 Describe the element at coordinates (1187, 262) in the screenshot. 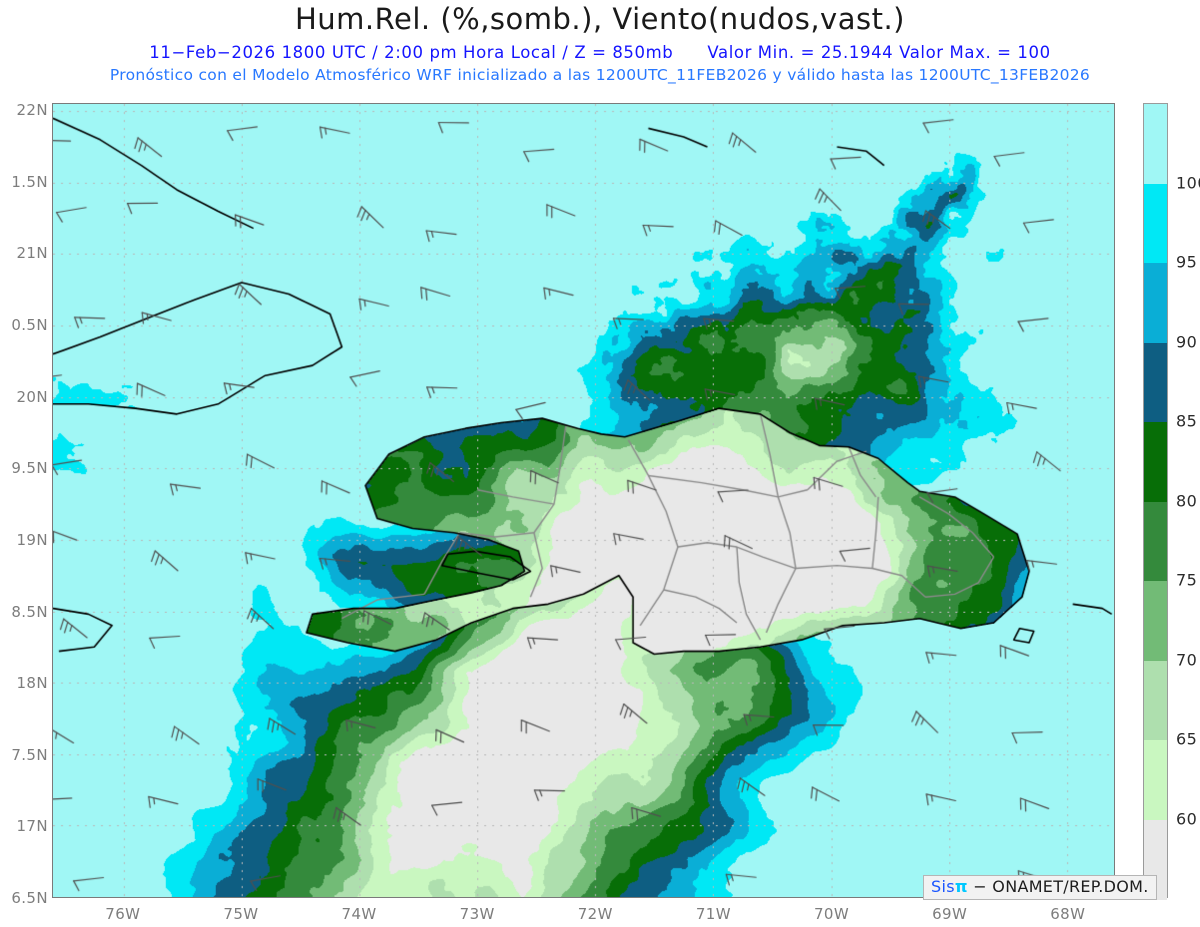

I see `colorbar-tick-label: 95` at that location.